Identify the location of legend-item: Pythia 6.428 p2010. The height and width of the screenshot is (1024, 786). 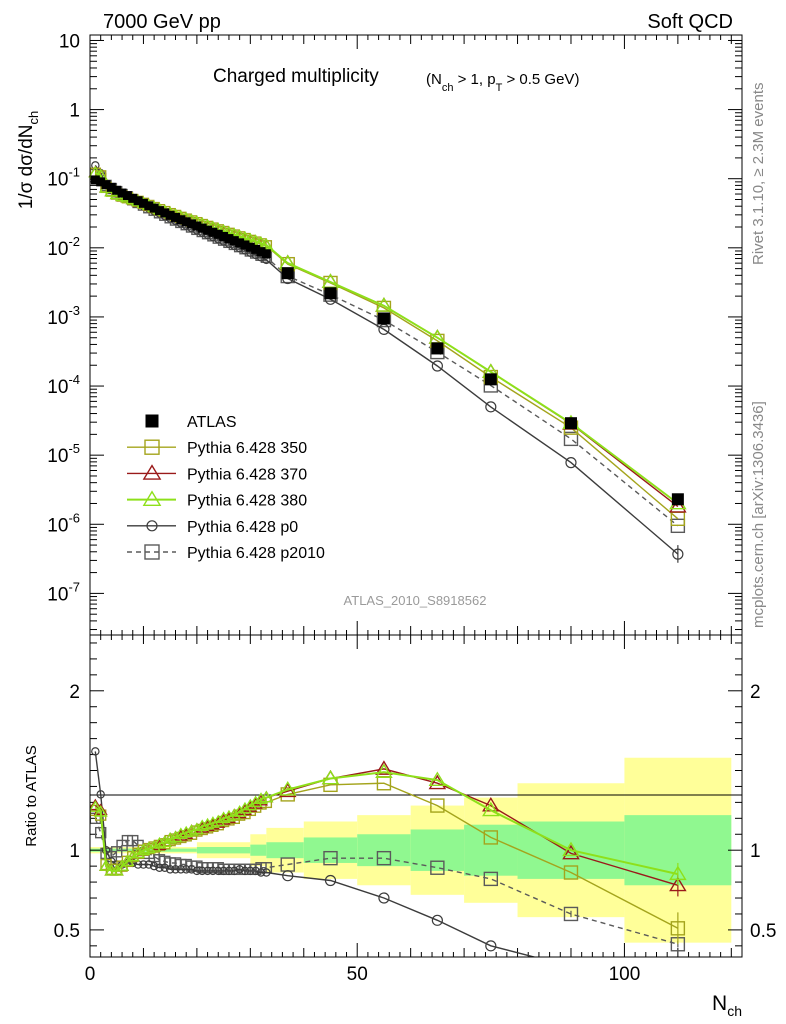
(226, 553).